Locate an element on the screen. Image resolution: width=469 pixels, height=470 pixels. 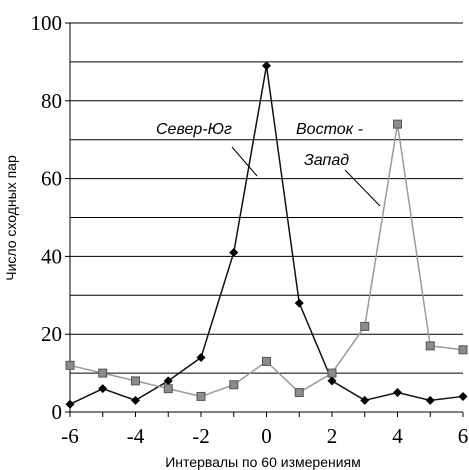
y-tick-label: 20 is located at coordinates (51, 334).